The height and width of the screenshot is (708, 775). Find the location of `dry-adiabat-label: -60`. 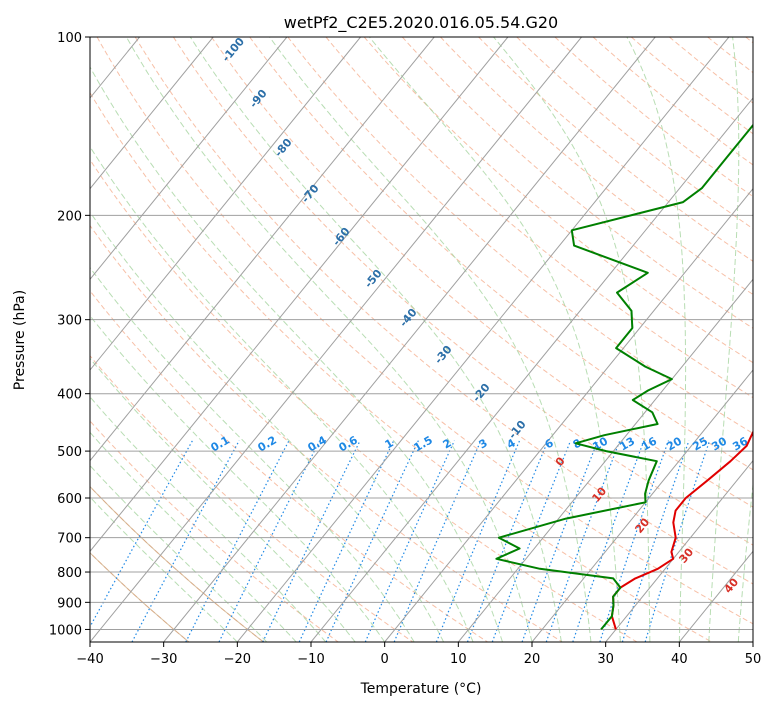

dry-adiabat-label: -60 is located at coordinates (341, 237).